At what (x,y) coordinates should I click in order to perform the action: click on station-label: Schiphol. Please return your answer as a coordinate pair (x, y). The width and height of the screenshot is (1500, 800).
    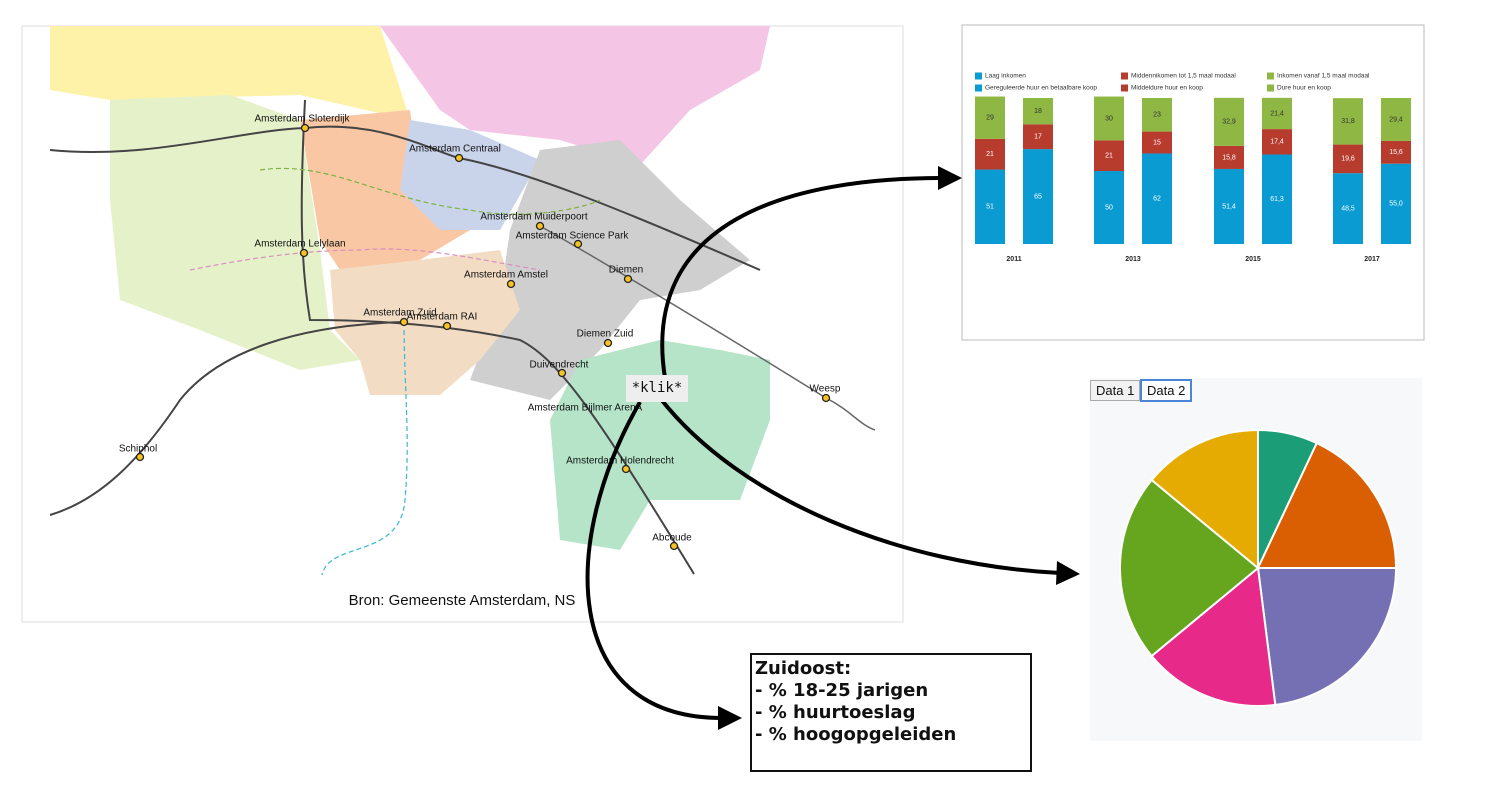
    Looking at the image, I should click on (138, 449).